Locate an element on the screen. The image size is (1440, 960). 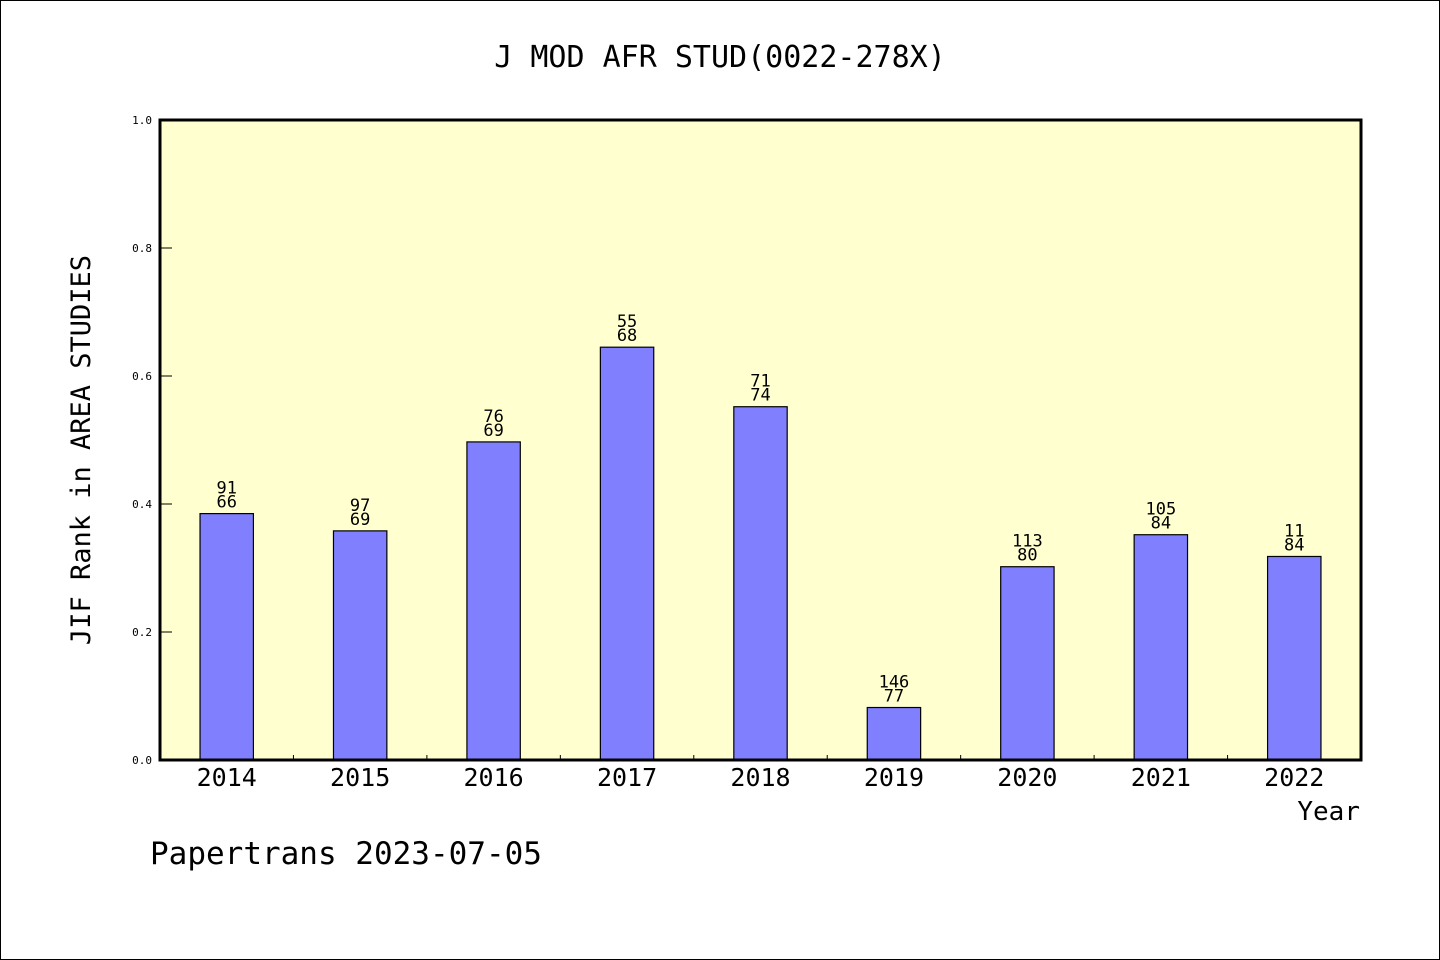
y-tick-label: 0.8 is located at coordinates (142, 248).